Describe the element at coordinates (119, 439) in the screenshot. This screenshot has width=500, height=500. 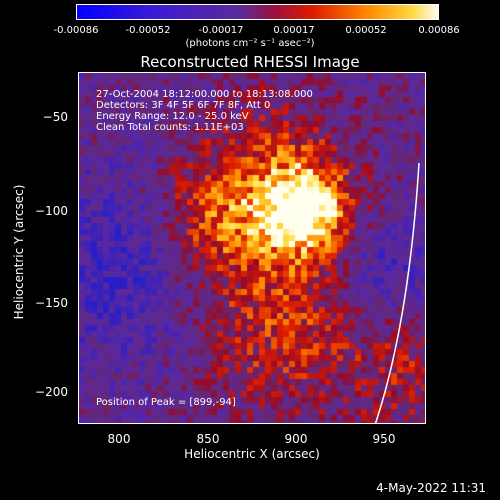
I see `x-tick-label: 800` at that location.